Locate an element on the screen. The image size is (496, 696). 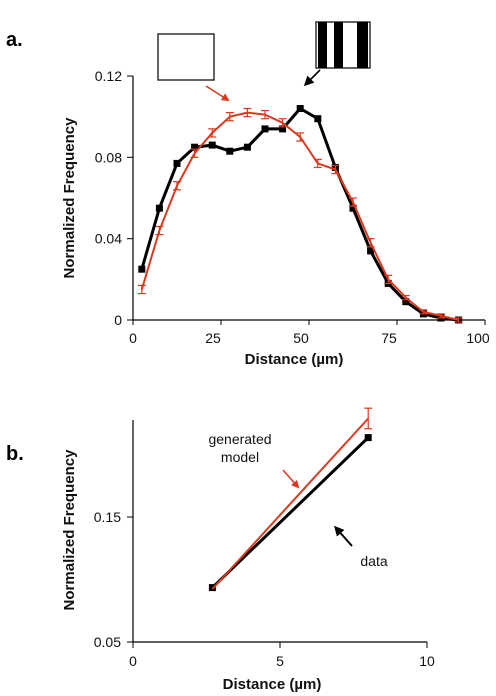
data-series-line is located at coordinates (290, 512).